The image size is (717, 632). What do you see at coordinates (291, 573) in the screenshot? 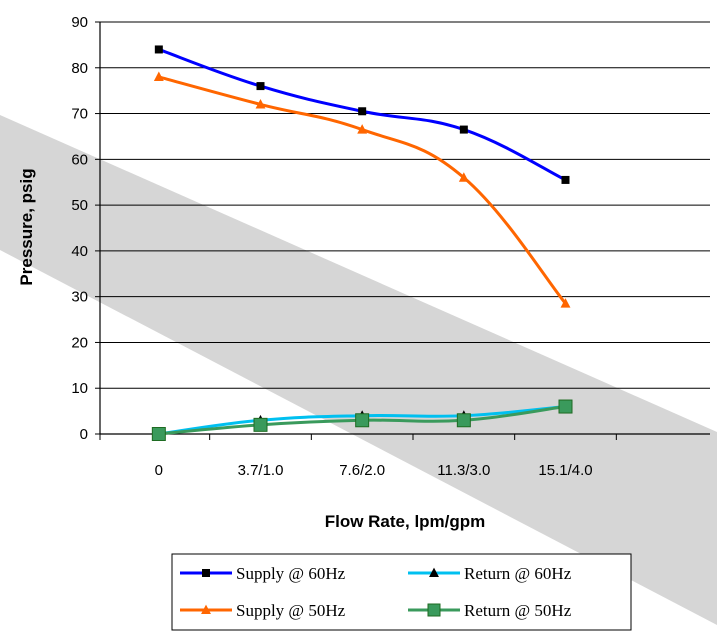
I see `legend-label: Supply @ 60Hz` at bounding box center [291, 573].